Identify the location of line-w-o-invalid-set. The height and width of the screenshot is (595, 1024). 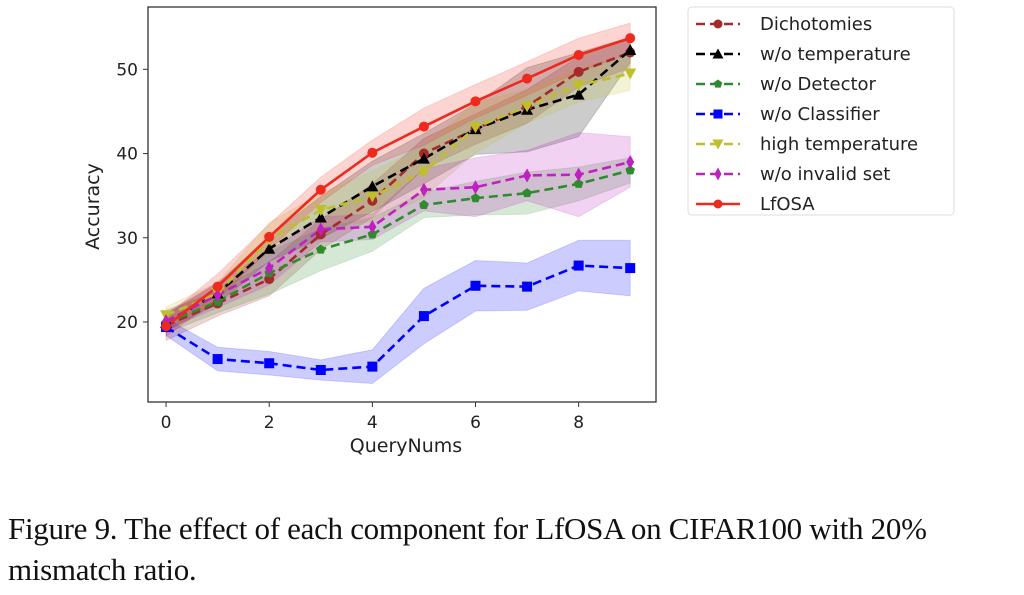
(398, 241).